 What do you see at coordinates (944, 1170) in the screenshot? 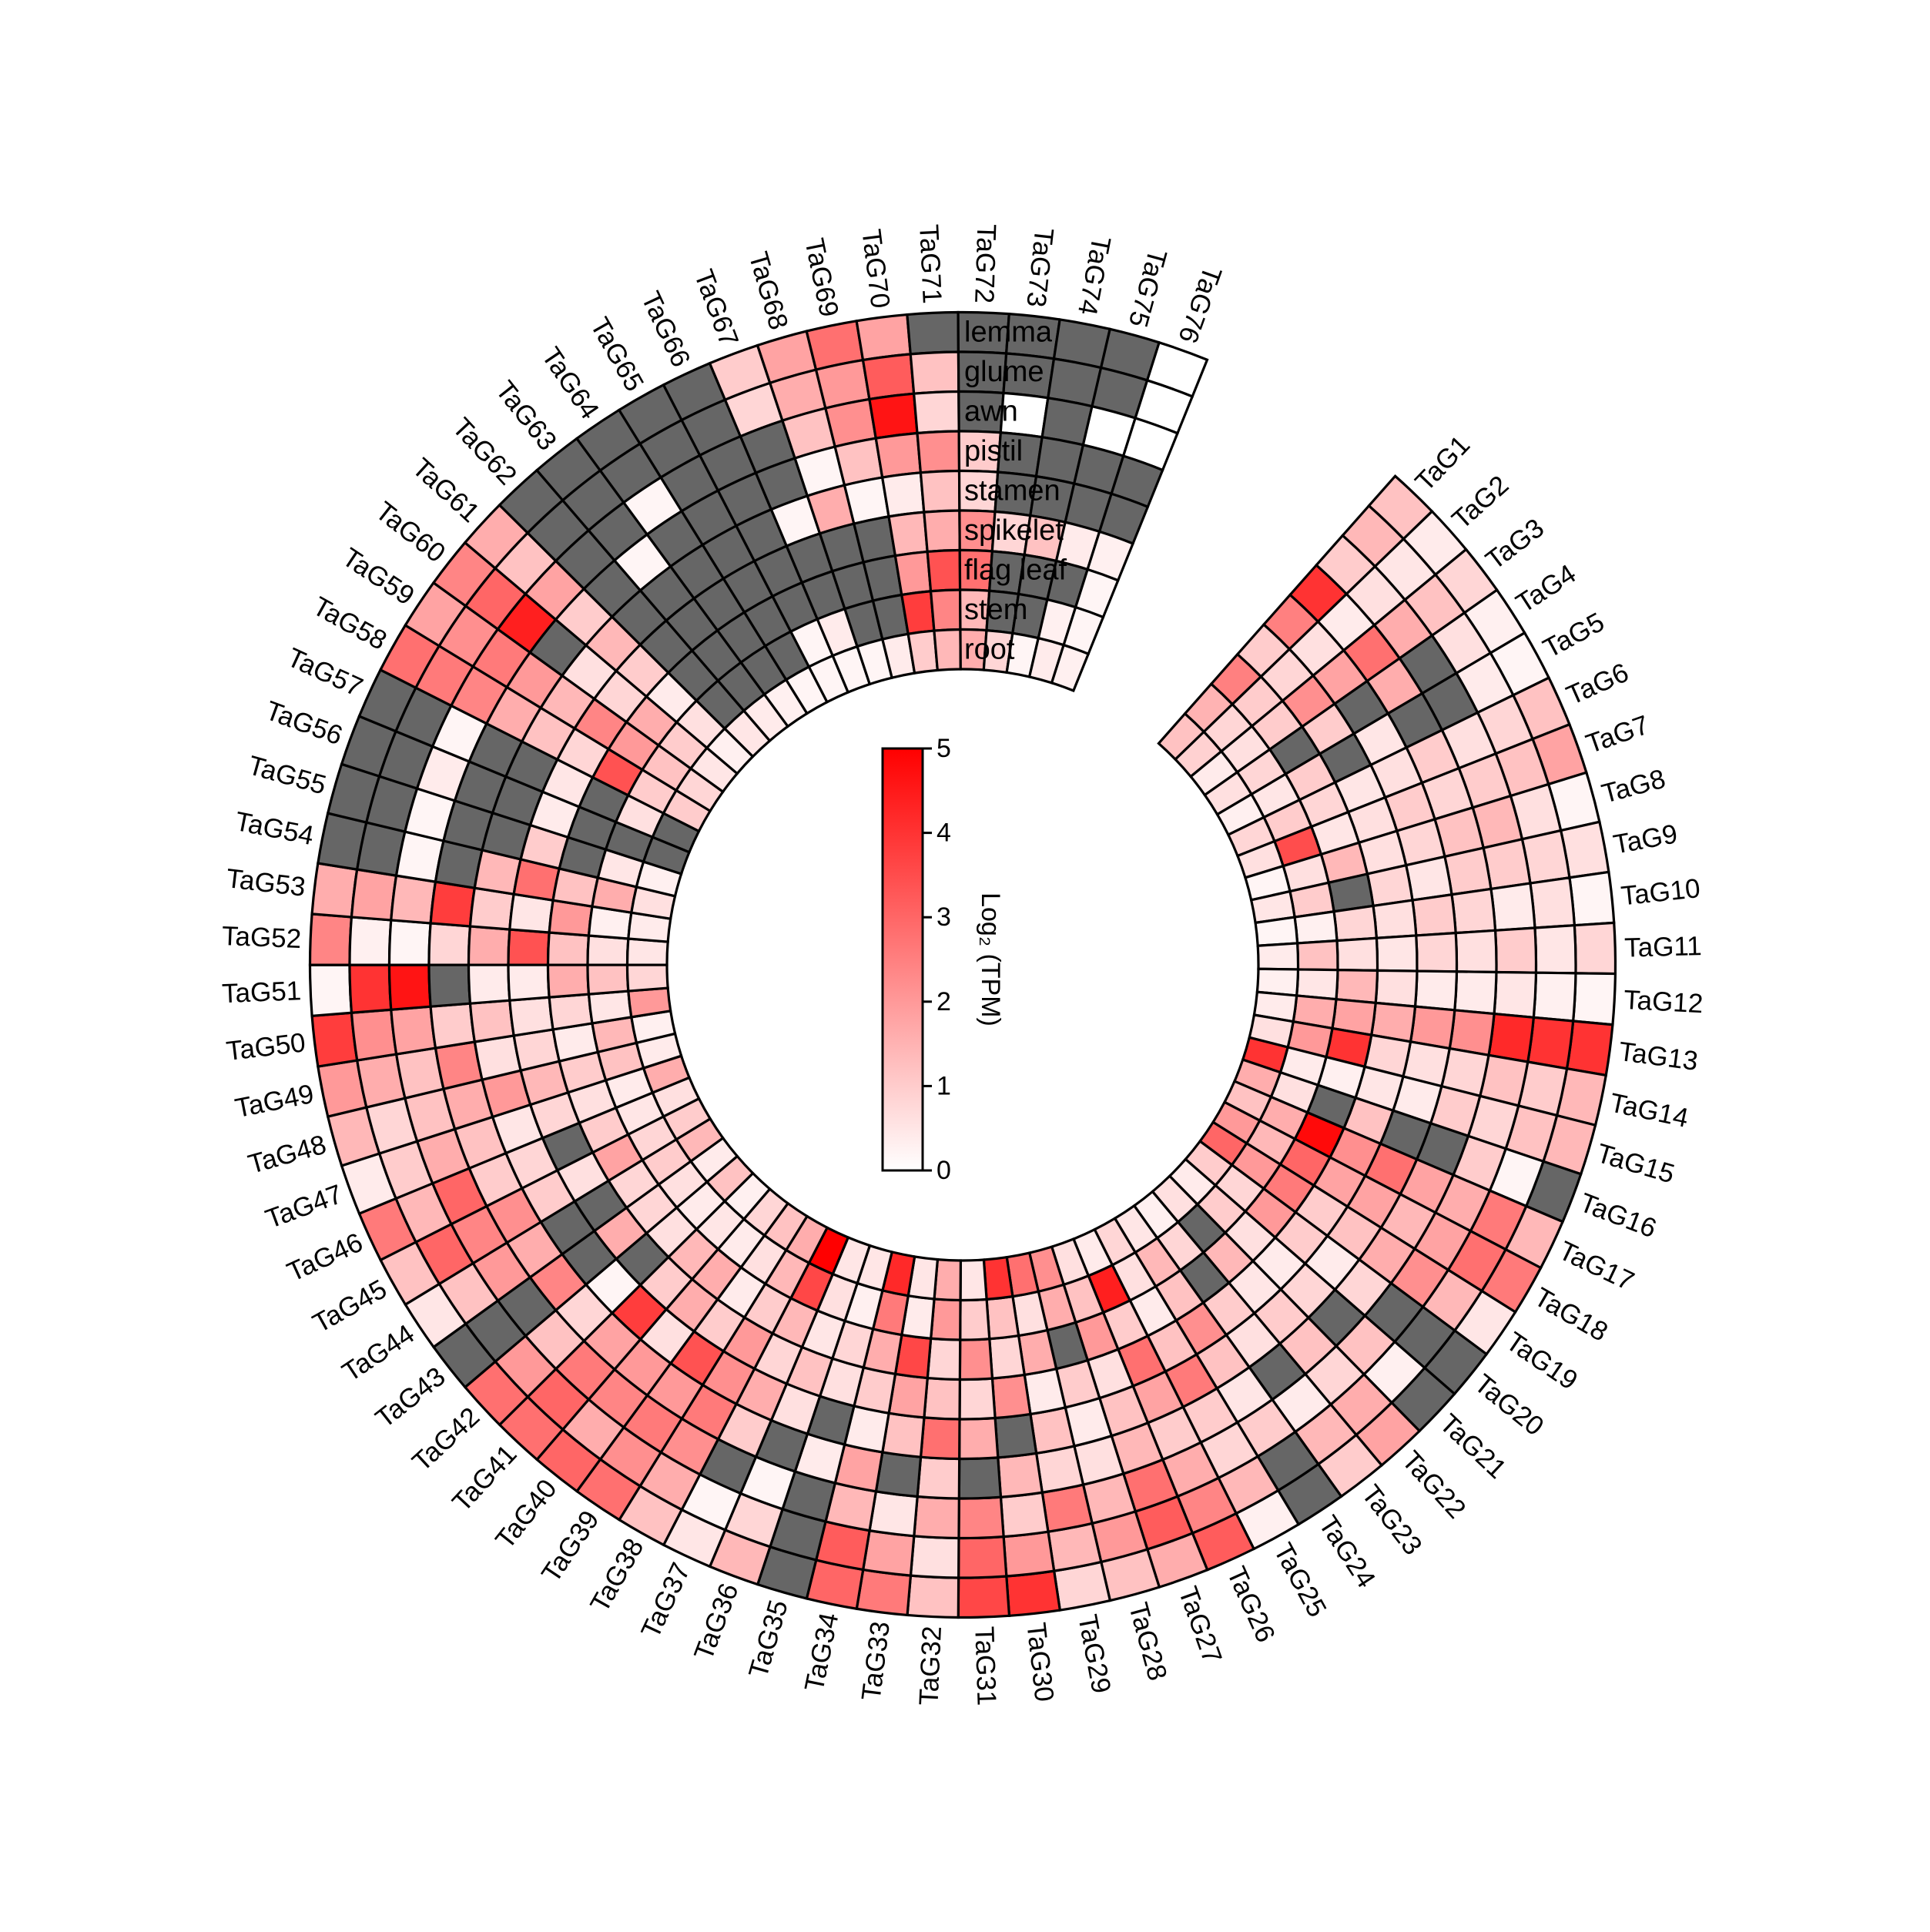
I see `colorbar-tick-label: 0` at bounding box center [944, 1170].